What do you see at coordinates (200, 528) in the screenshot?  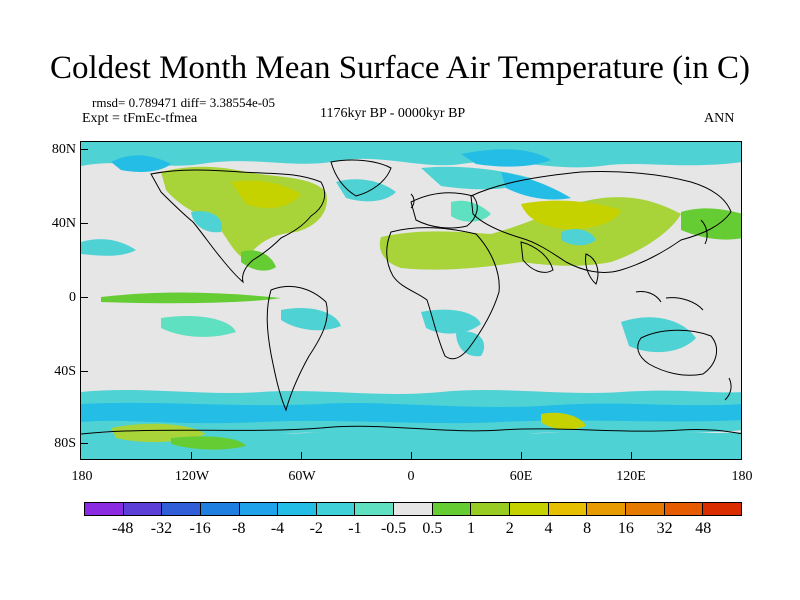 I see `colorbar-label: -16` at bounding box center [200, 528].